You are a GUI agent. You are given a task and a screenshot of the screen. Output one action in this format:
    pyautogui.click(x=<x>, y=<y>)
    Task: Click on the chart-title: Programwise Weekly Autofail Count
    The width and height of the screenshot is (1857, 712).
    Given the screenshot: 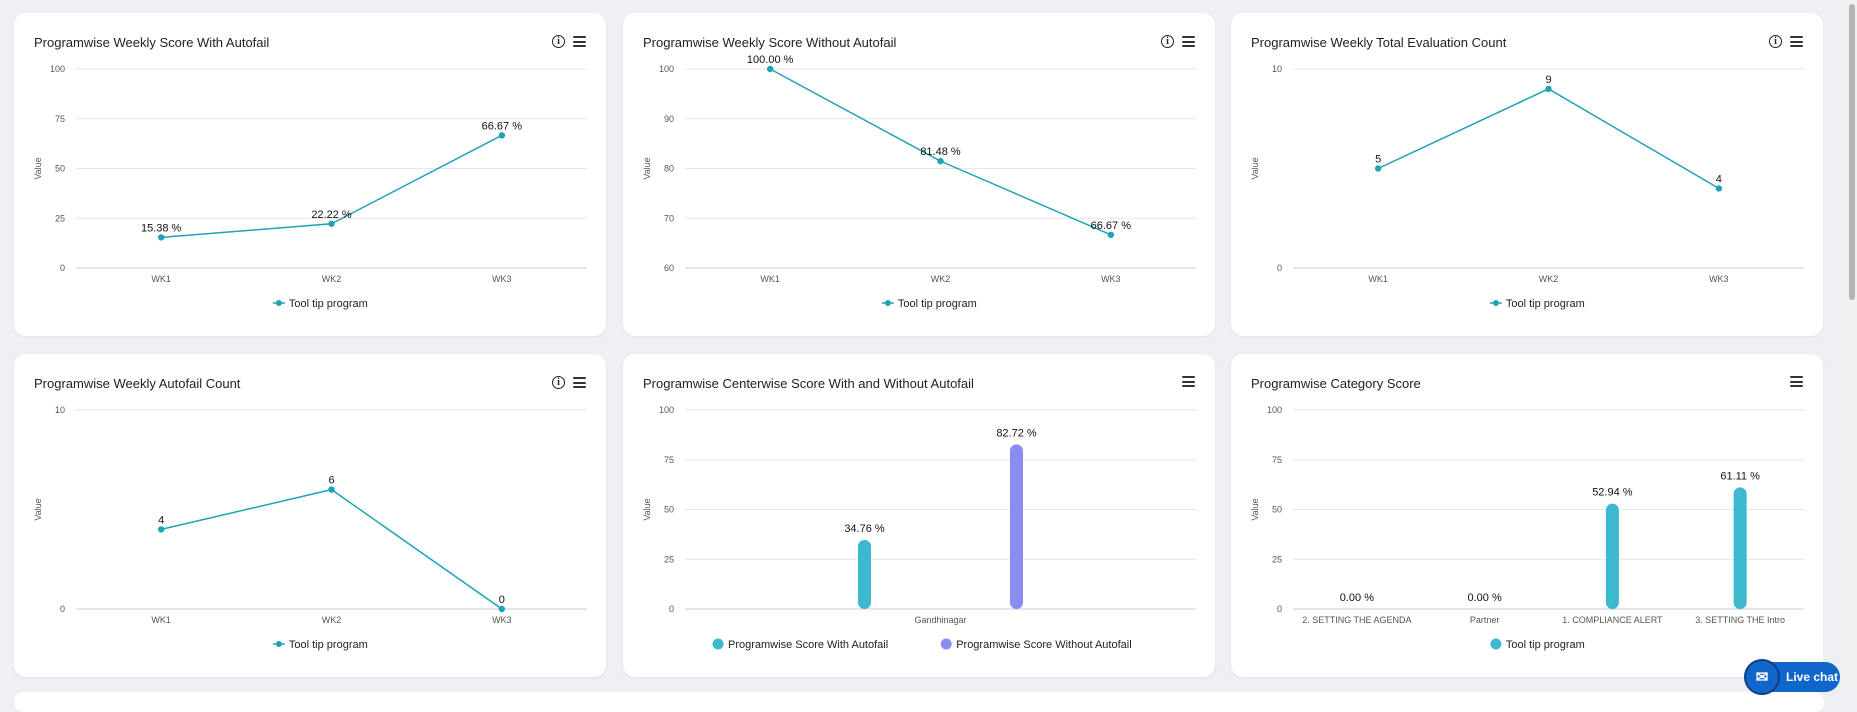 What is the action you would take?
    pyautogui.click(x=137, y=383)
    